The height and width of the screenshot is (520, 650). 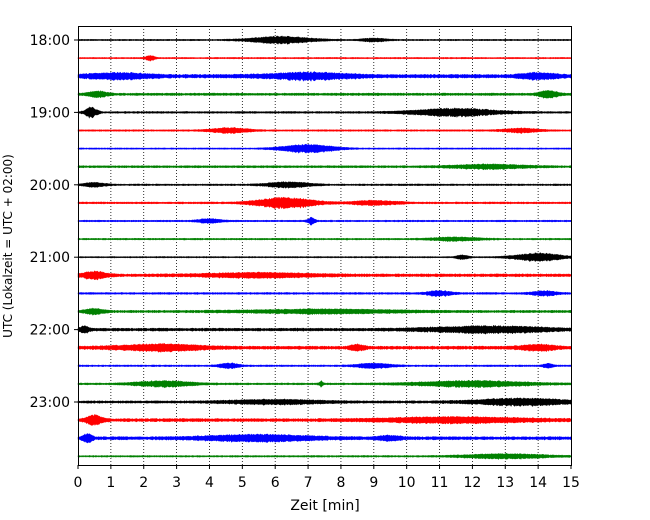 What do you see at coordinates (50, 331) in the screenshot?
I see `y-tick-label-4: 22:00` at bounding box center [50, 331].